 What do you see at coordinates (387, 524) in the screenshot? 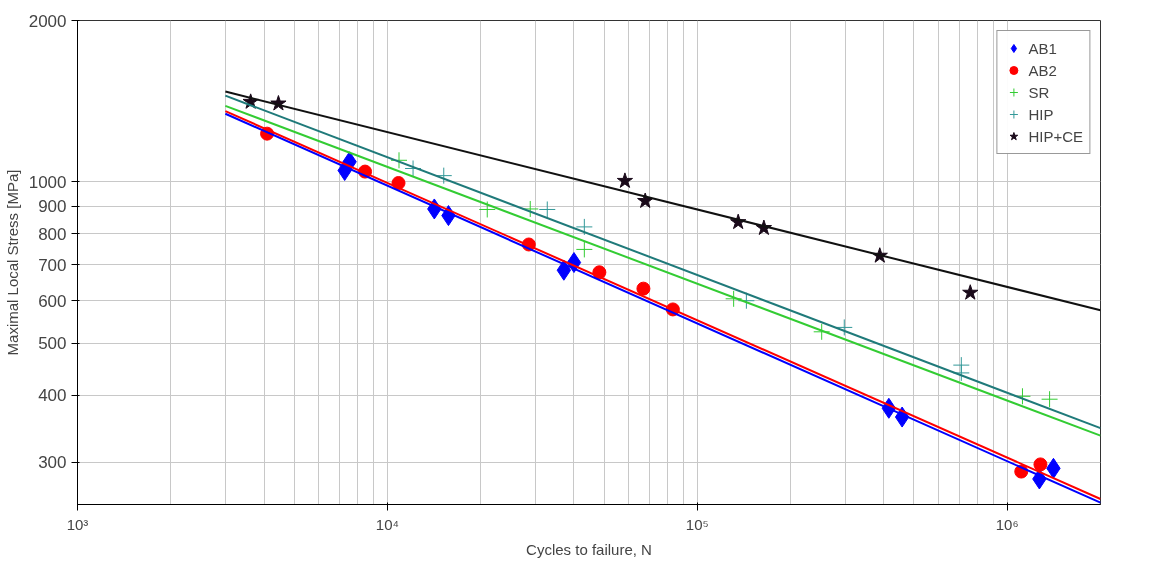
I see `x-tick-label: 10⁴` at bounding box center [387, 524].